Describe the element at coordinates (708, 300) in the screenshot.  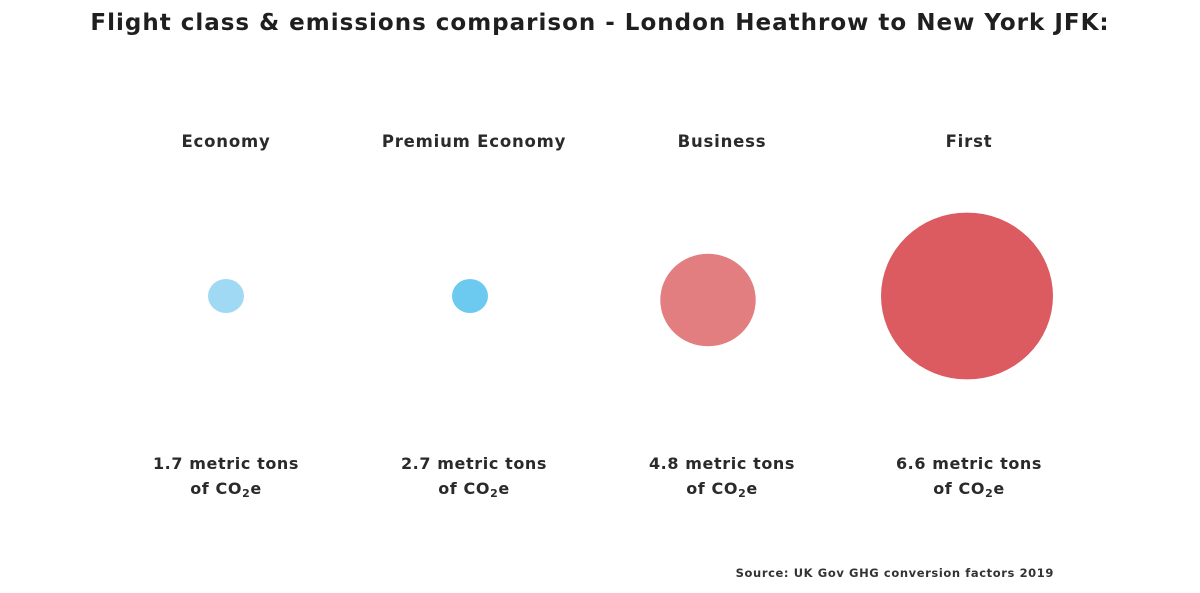
I see `bubble-business` at that location.